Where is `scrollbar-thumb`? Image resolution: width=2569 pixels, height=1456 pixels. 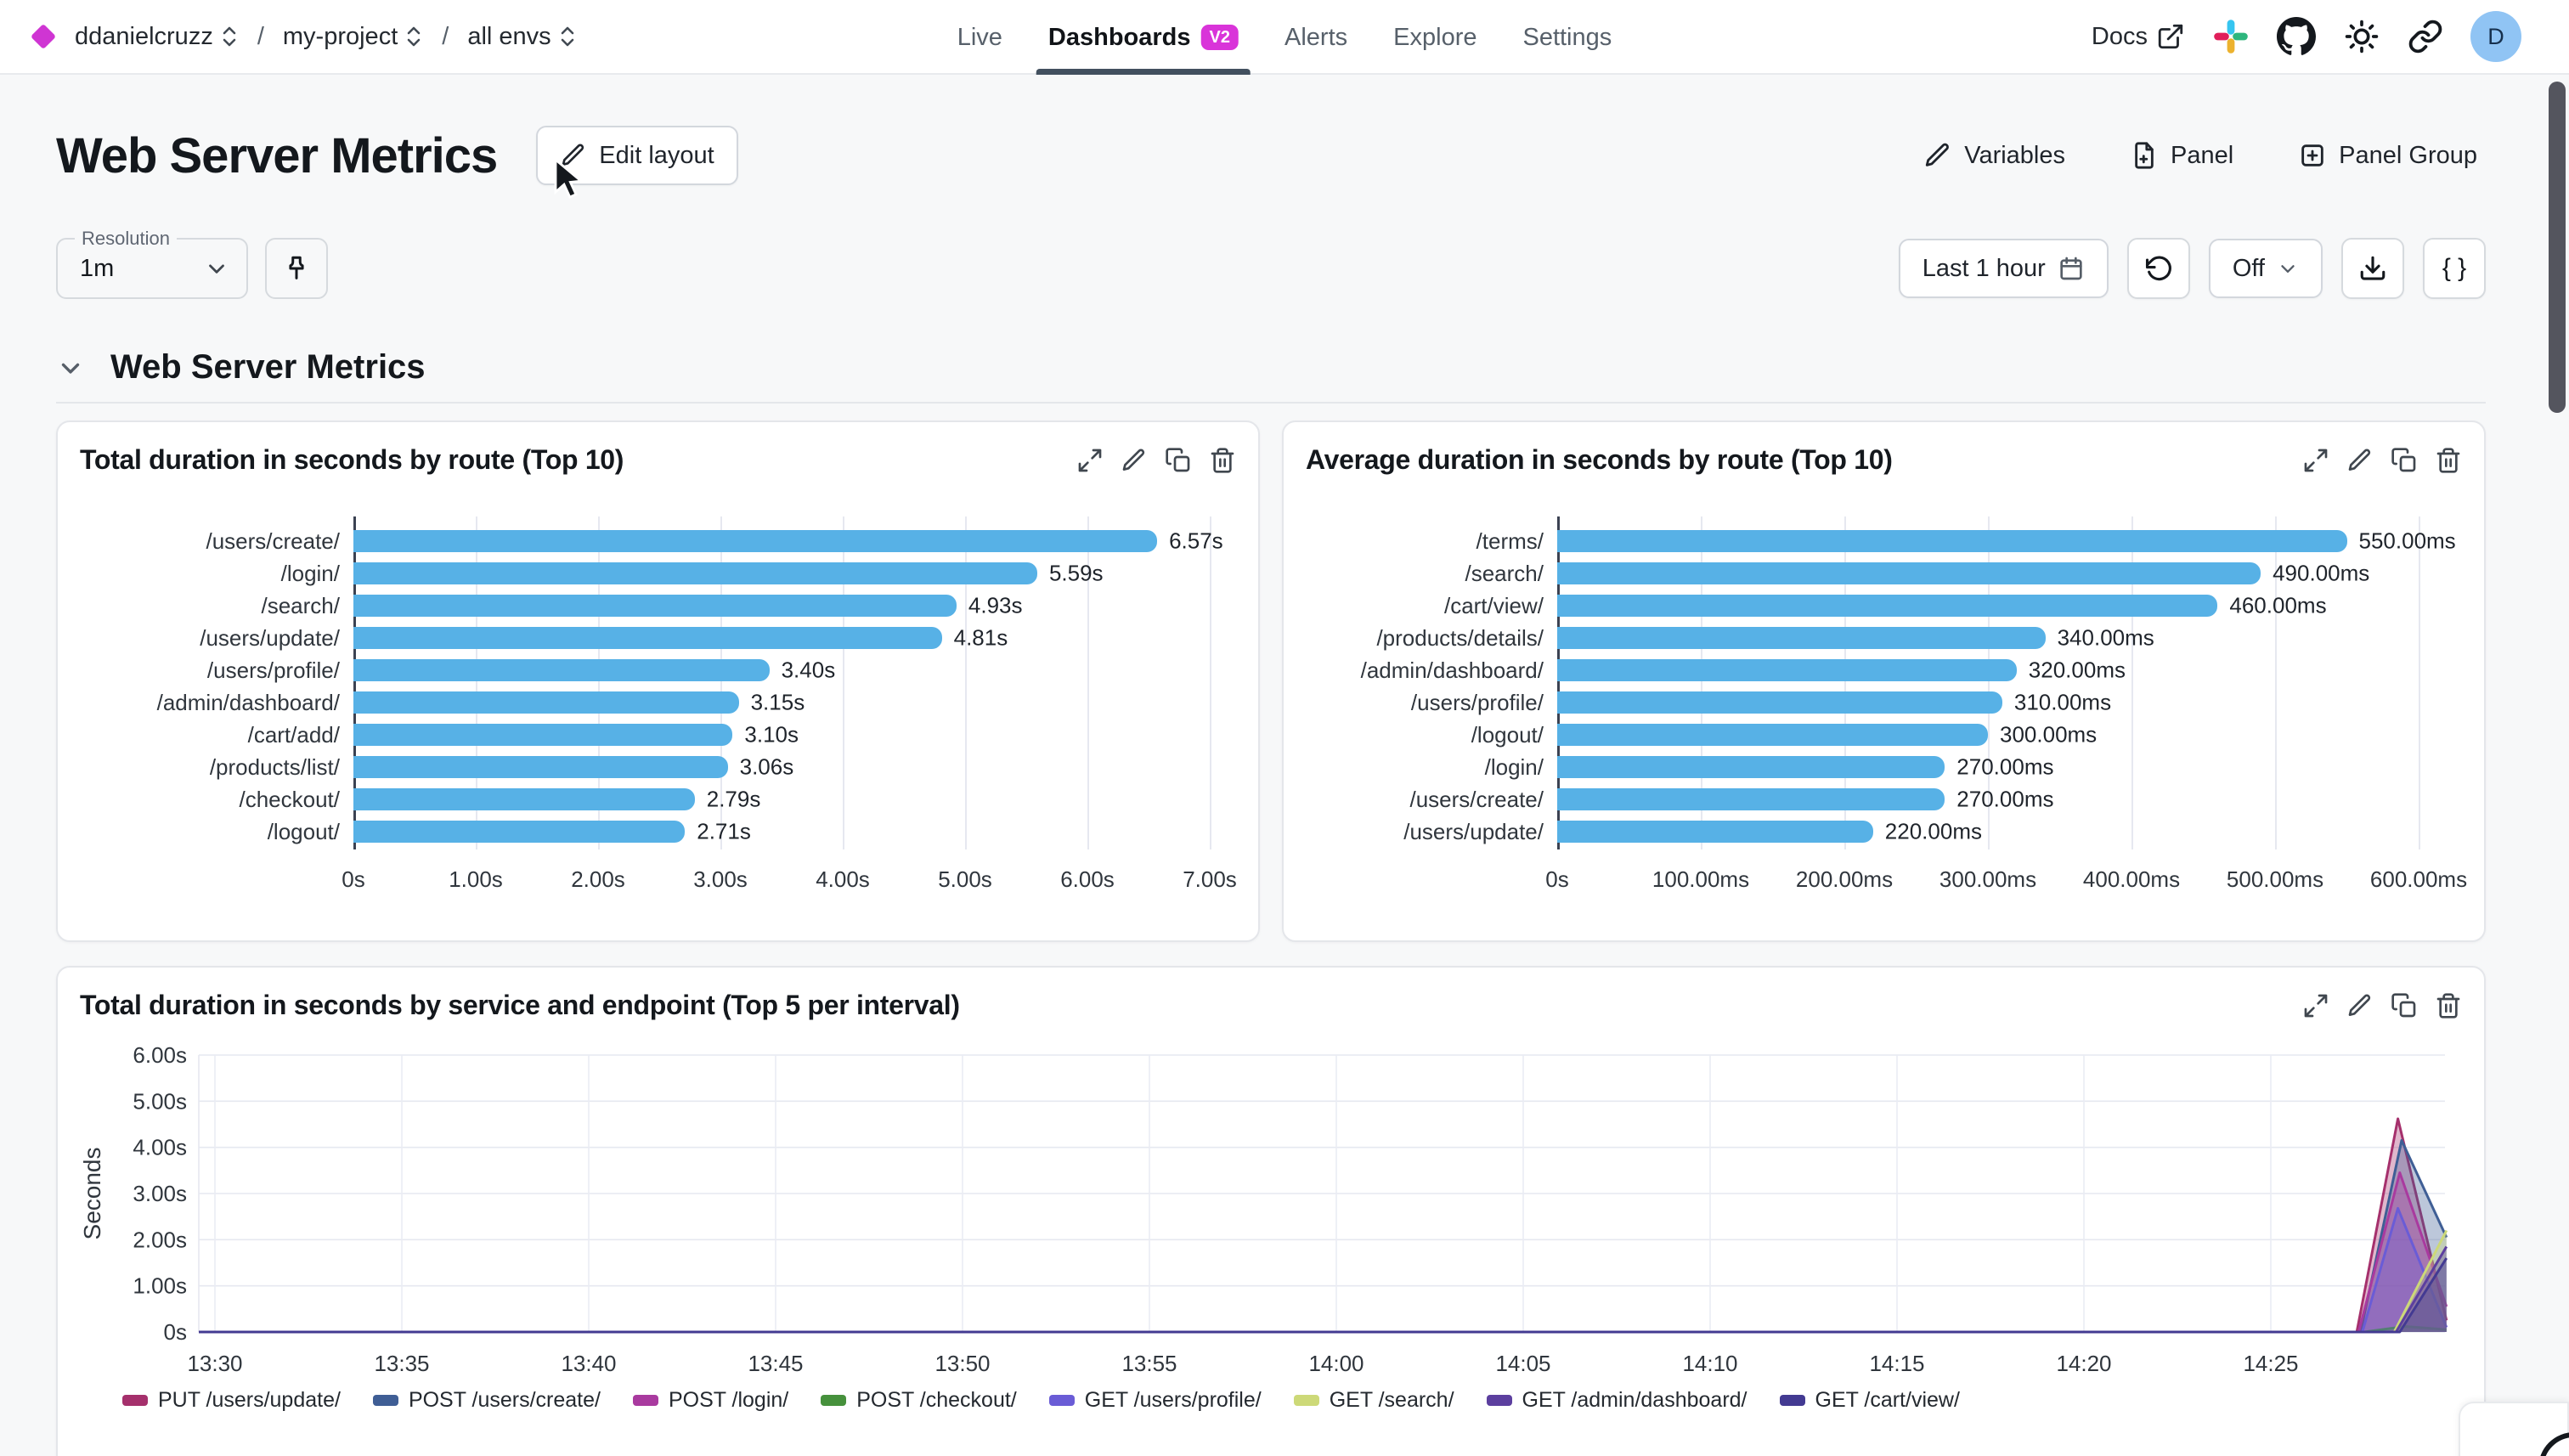 scrollbar-thumb is located at coordinates (2557, 247).